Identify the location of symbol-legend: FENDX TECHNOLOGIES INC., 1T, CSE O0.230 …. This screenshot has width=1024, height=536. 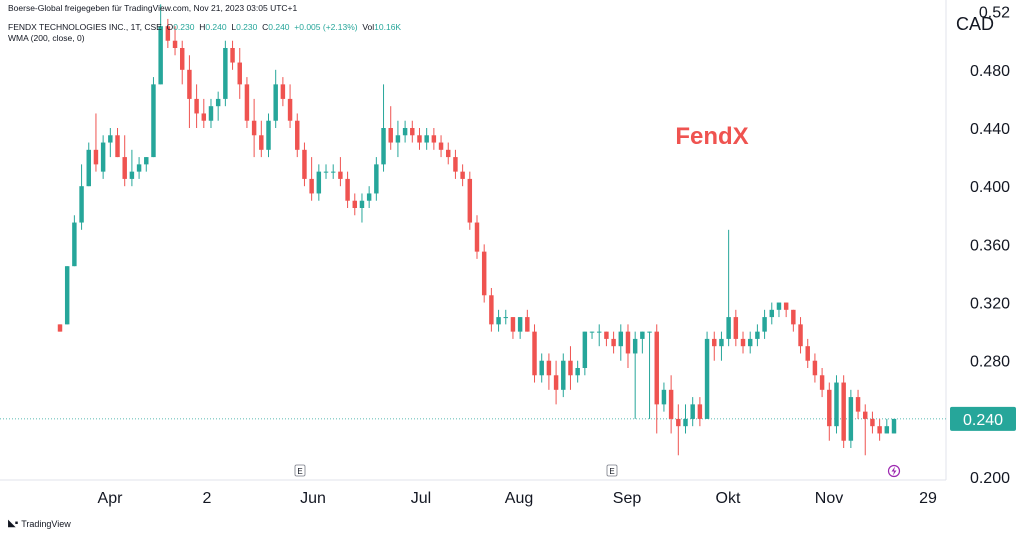
(205, 27).